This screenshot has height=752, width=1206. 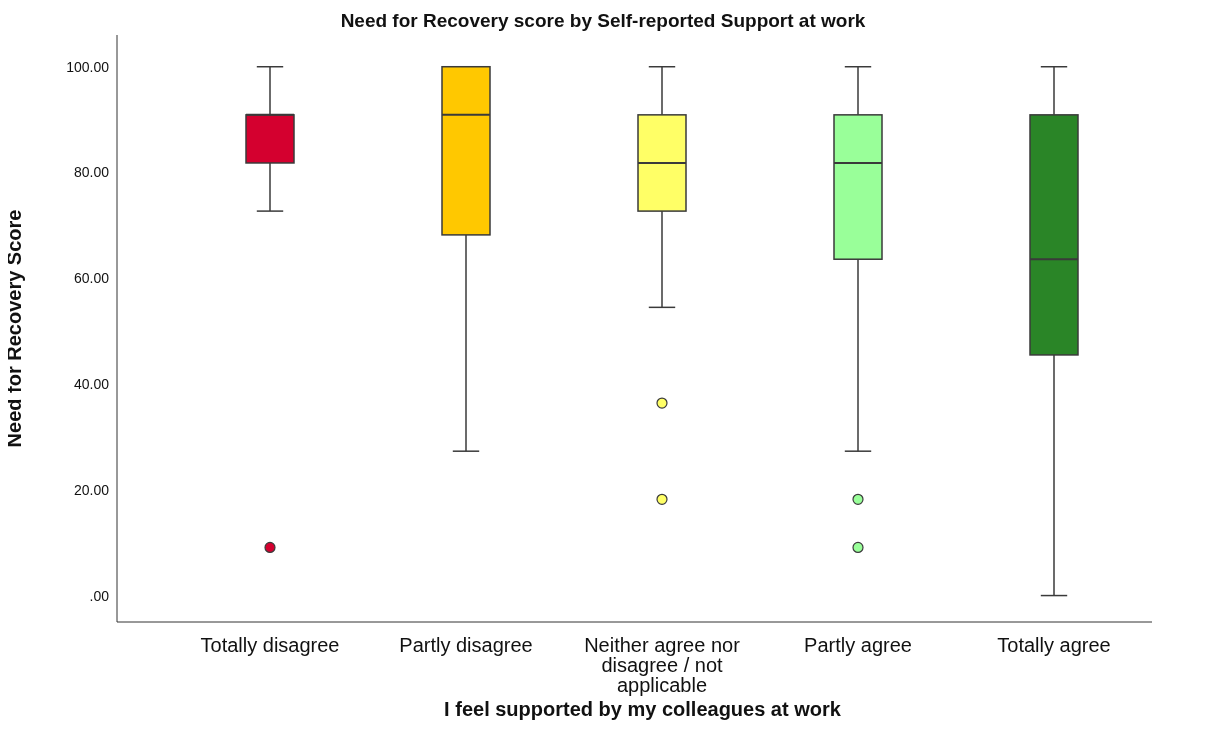 What do you see at coordinates (466, 645) in the screenshot?
I see `x-tick-label: Partly disagree` at bounding box center [466, 645].